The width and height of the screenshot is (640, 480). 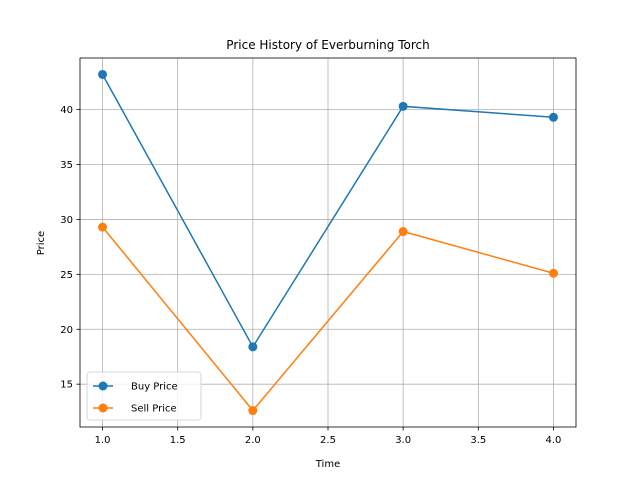 I want to click on x-tick-label: 1.5, so click(x=178, y=440).